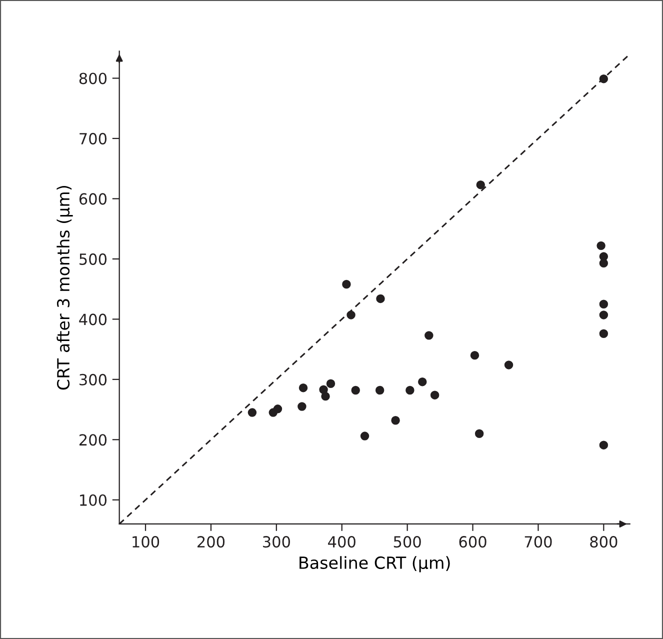 Image resolution: width=663 pixels, height=639 pixels. Describe the element at coordinates (93, 440) in the screenshot. I see `y-tick-label: 200` at that location.